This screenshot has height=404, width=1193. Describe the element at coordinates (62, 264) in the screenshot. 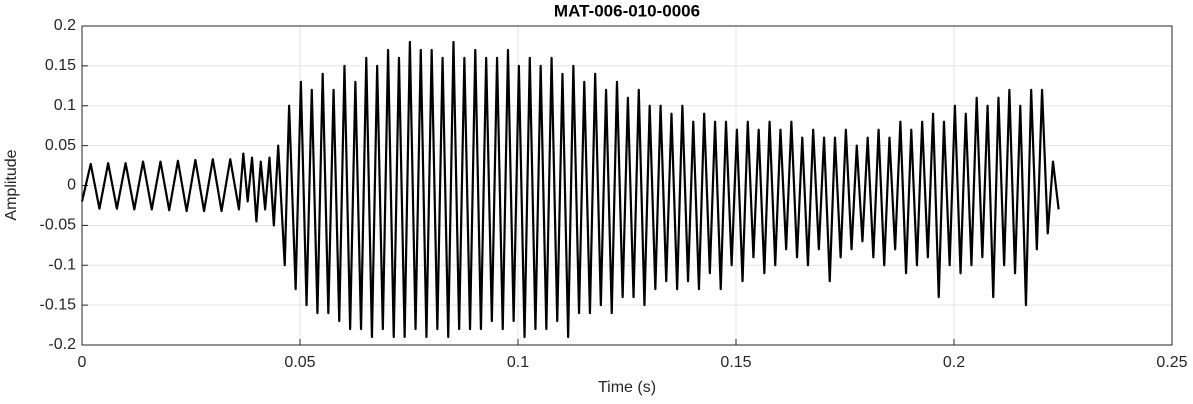

I see `y-tick-label: -0.1` at that location.